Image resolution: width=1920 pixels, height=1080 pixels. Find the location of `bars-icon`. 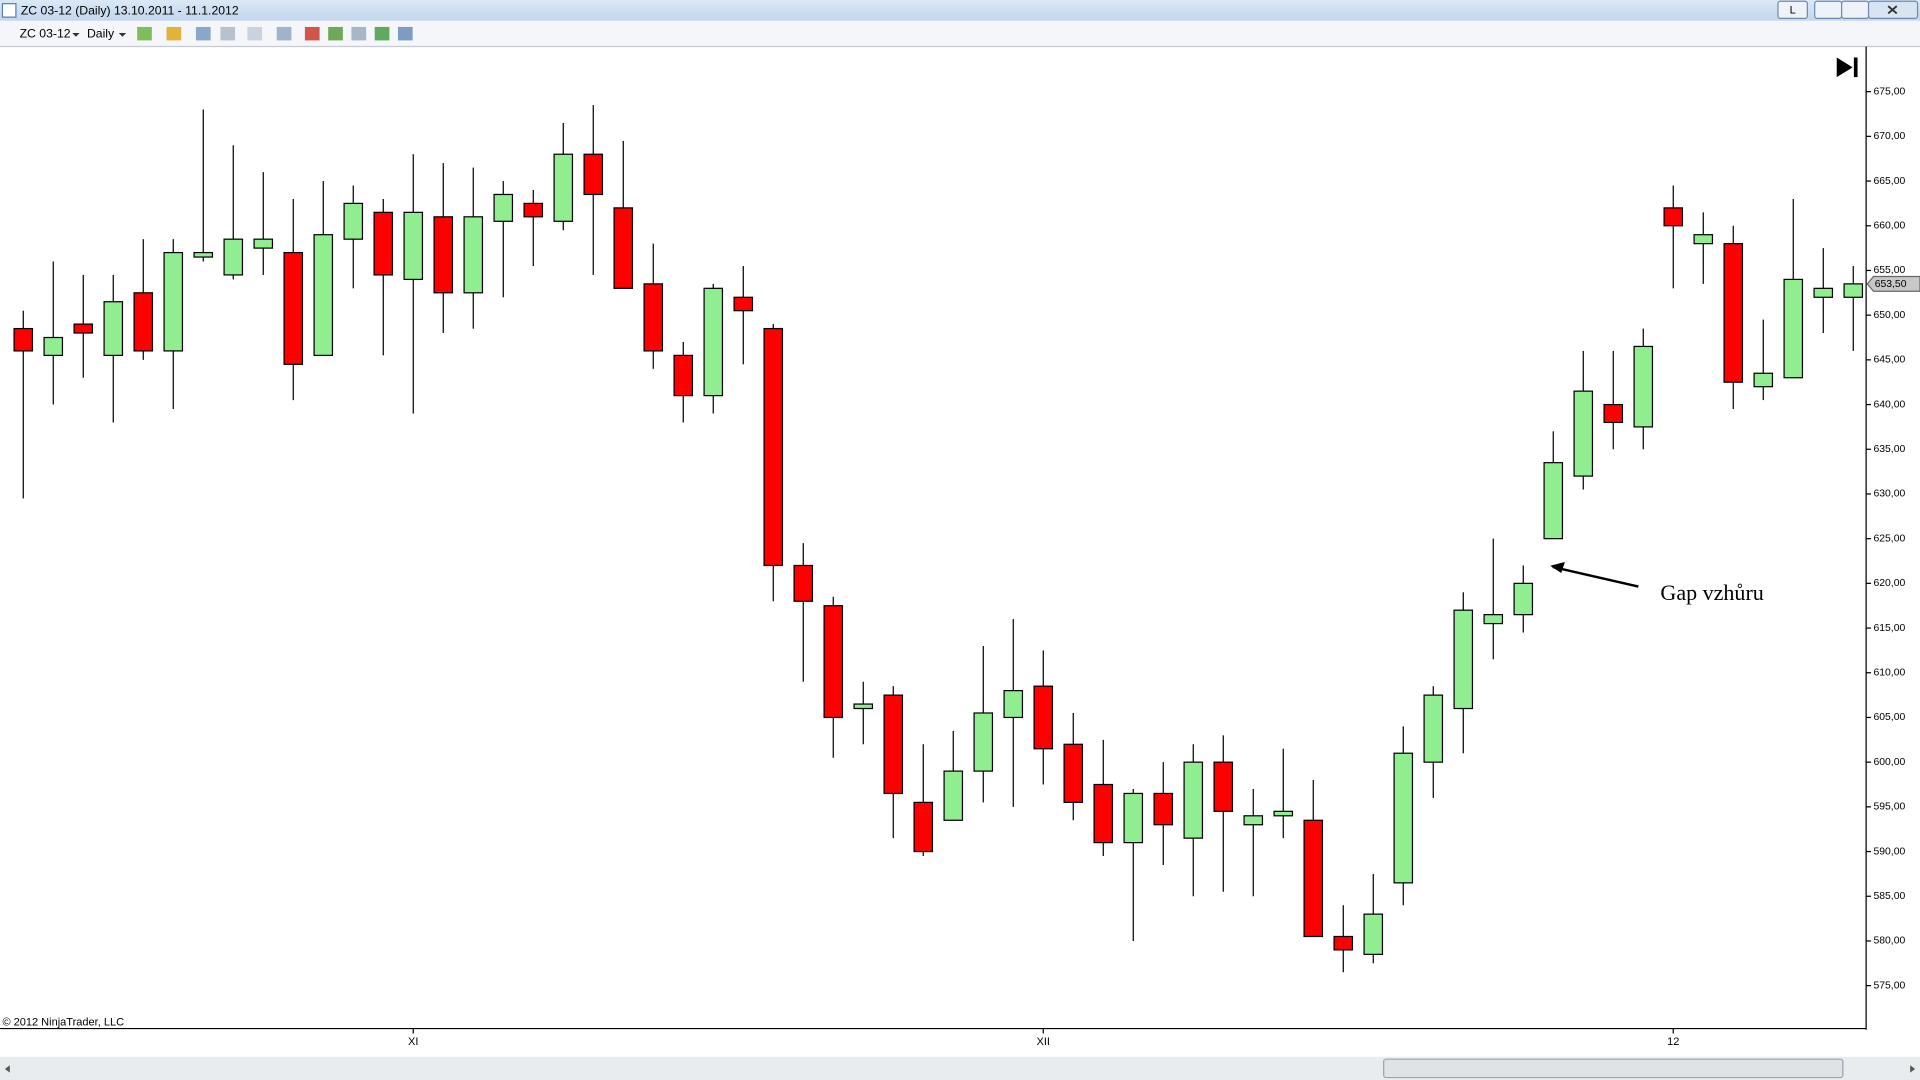

bars-icon is located at coordinates (144, 33).